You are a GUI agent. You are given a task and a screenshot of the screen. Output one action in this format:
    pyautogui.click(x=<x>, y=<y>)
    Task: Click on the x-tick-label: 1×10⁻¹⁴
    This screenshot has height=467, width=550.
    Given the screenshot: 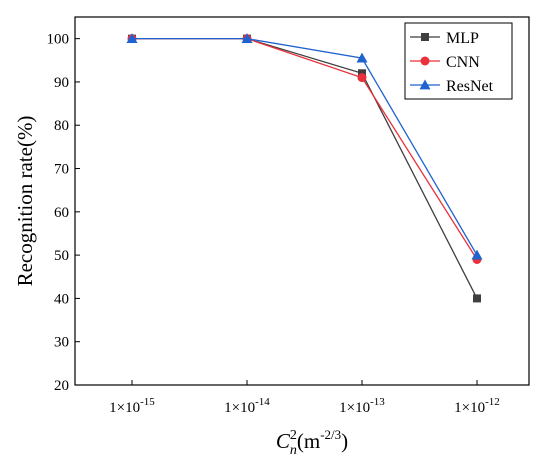 What is the action you would take?
    pyautogui.click(x=247, y=406)
    